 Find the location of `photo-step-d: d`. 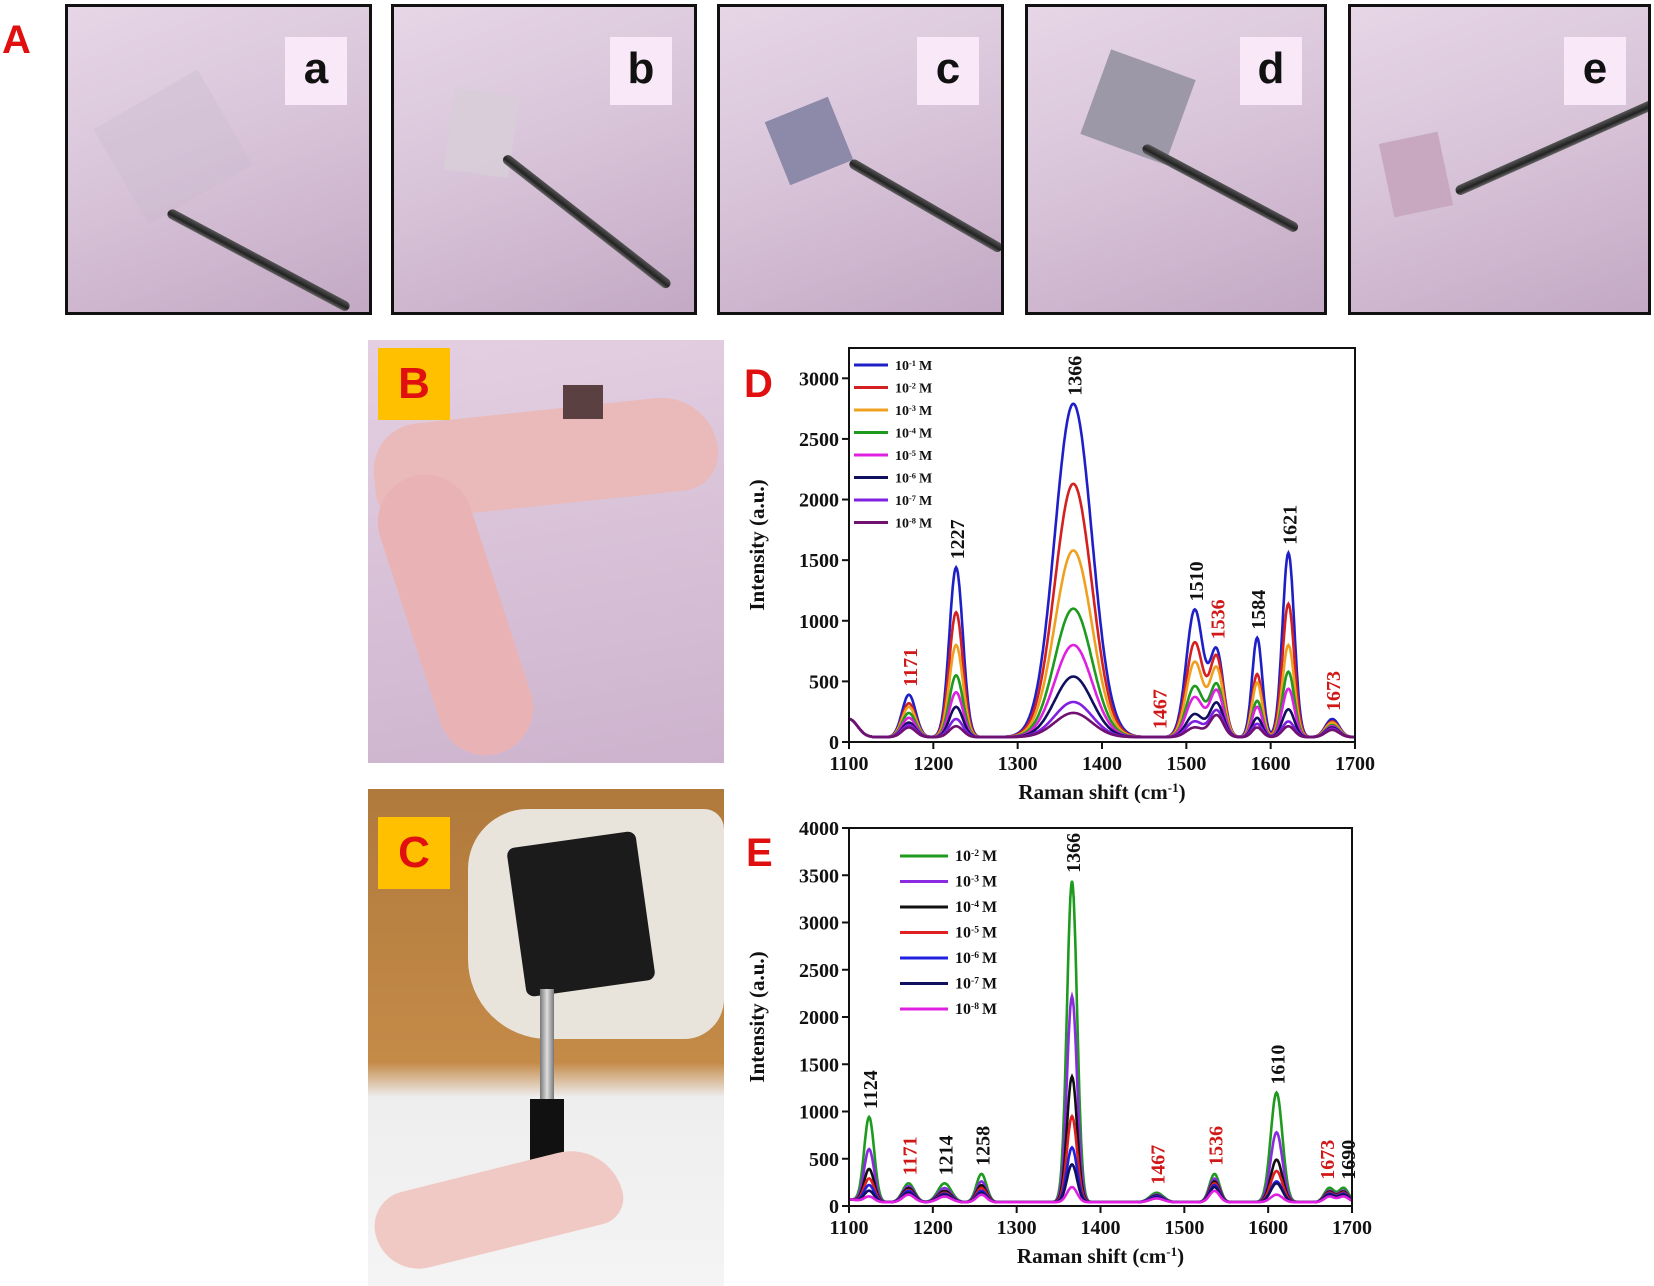

photo-step-d: d is located at coordinates (1176, 159).